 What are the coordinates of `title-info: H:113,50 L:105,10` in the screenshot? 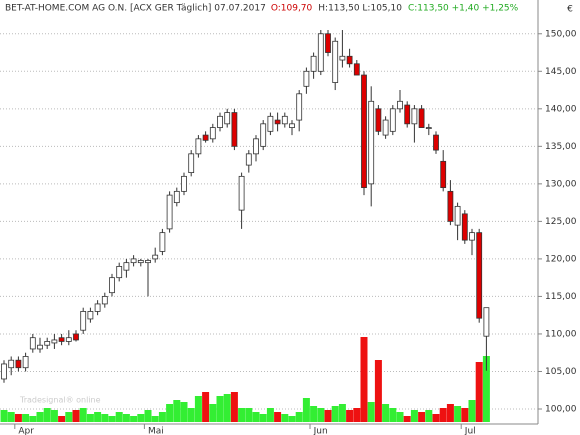 It's located at (360, 9).